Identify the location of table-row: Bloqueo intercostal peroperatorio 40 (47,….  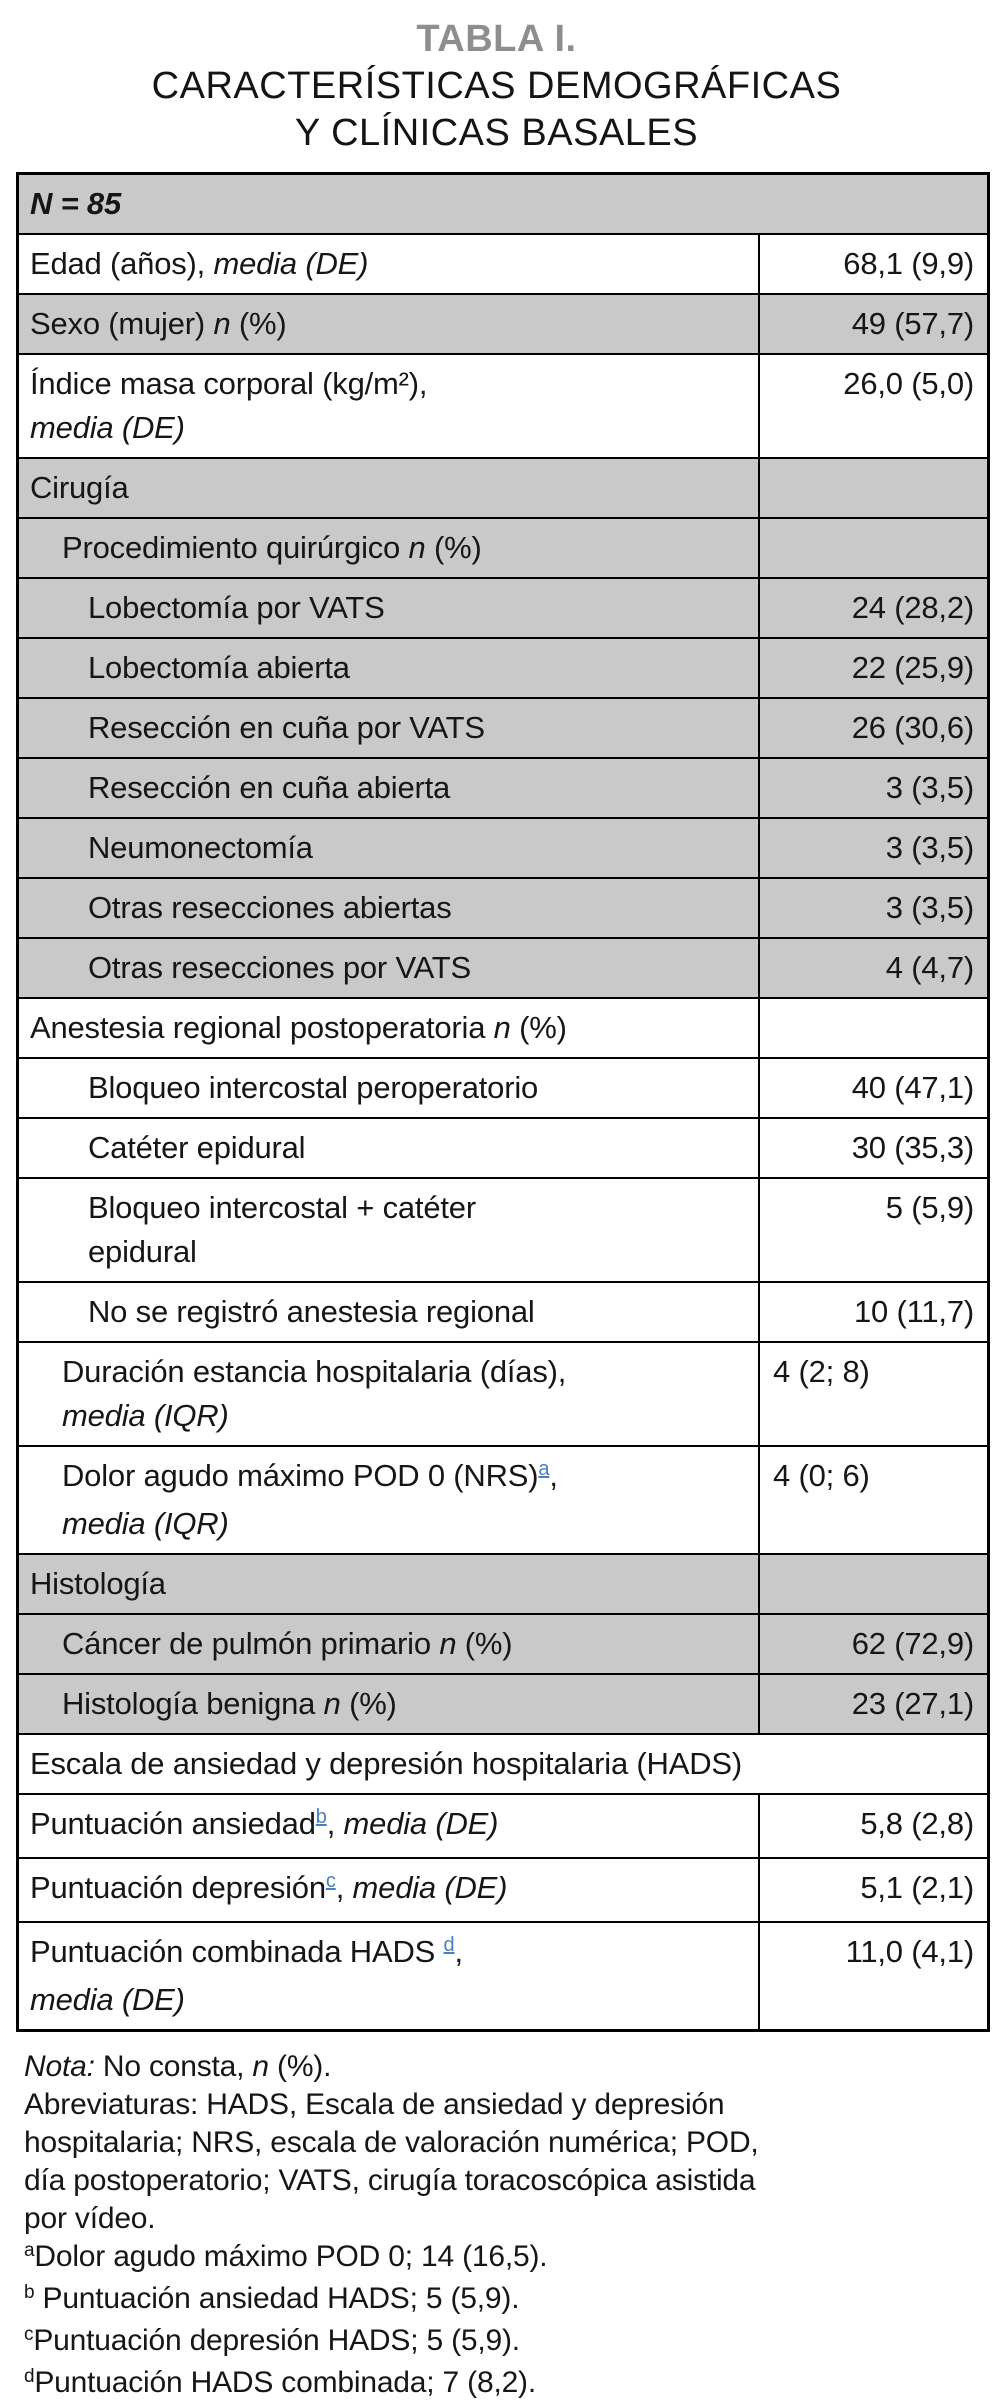
(503, 1087).